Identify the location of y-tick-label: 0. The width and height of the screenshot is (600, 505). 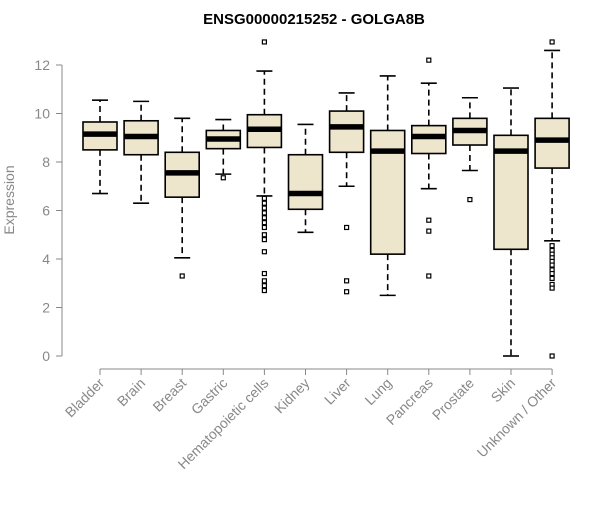
(46, 356).